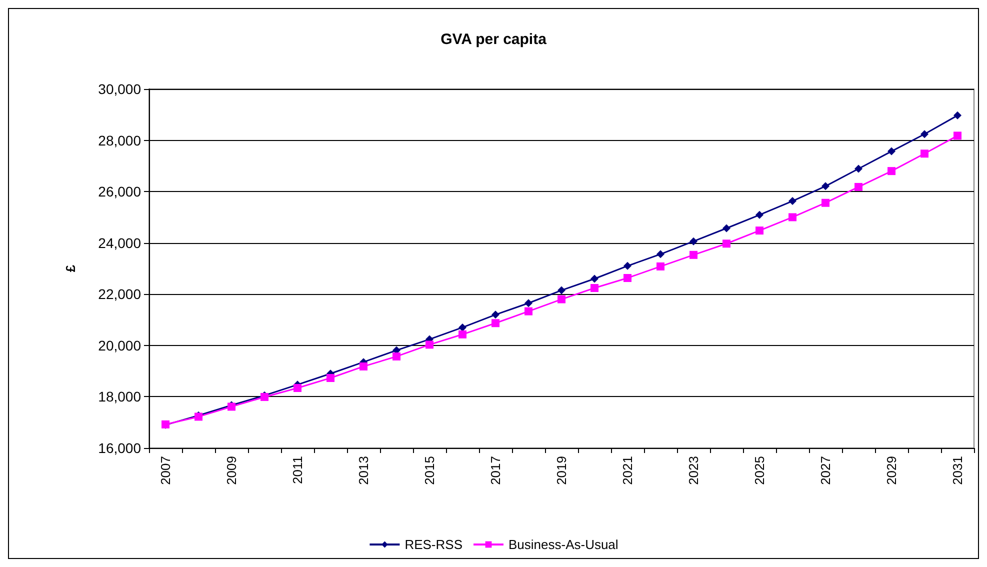  I want to click on y-tick-label: 24,000, so click(120, 242).